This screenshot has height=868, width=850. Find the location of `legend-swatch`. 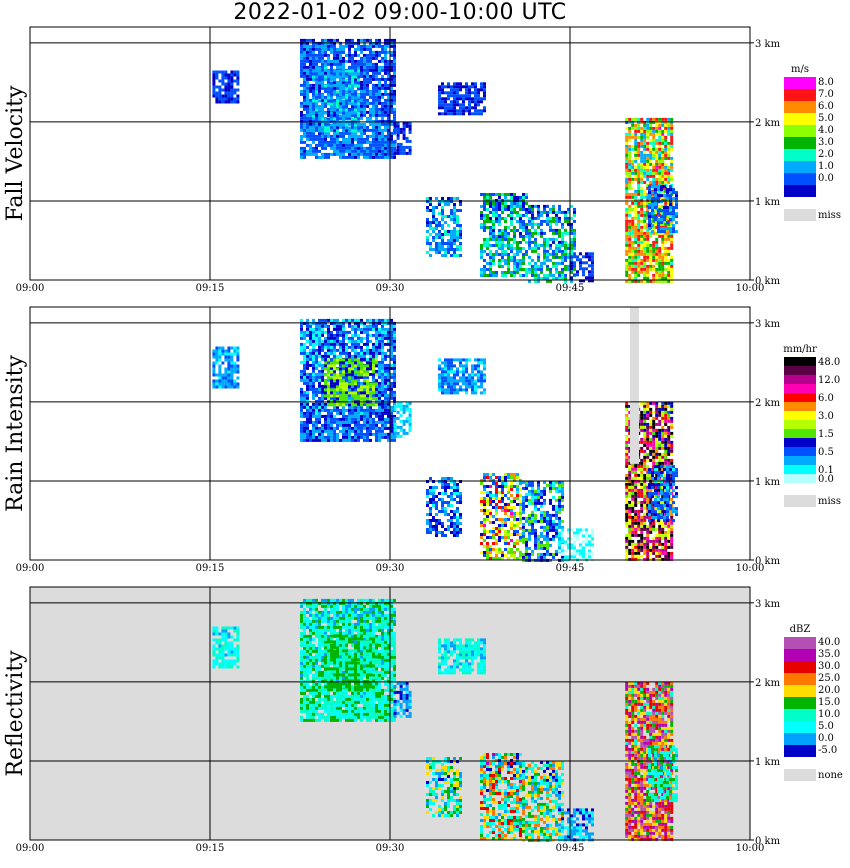

legend-swatch is located at coordinates (800, 191).